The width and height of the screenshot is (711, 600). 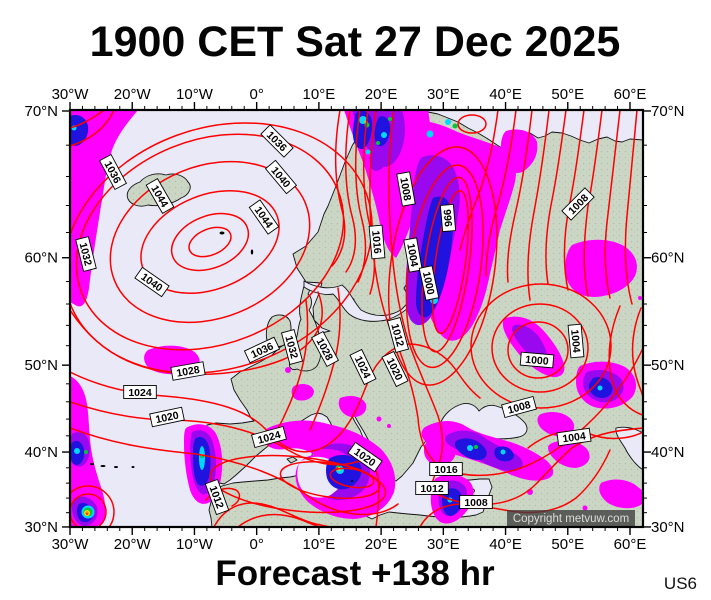 What do you see at coordinates (103, 466) in the screenshot?
I see `azores2` at bounding box center [103, 466].